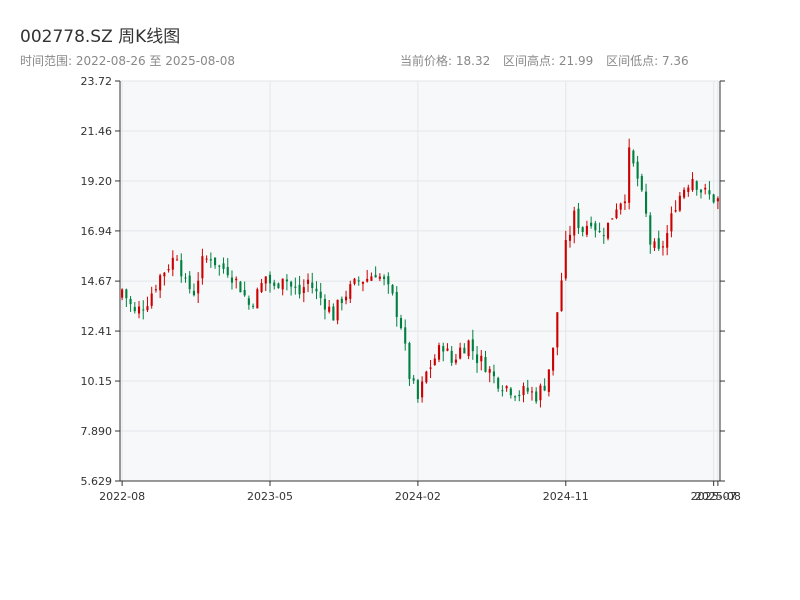  I want to click on y-tick-label: 23.72, so click(97, 81).